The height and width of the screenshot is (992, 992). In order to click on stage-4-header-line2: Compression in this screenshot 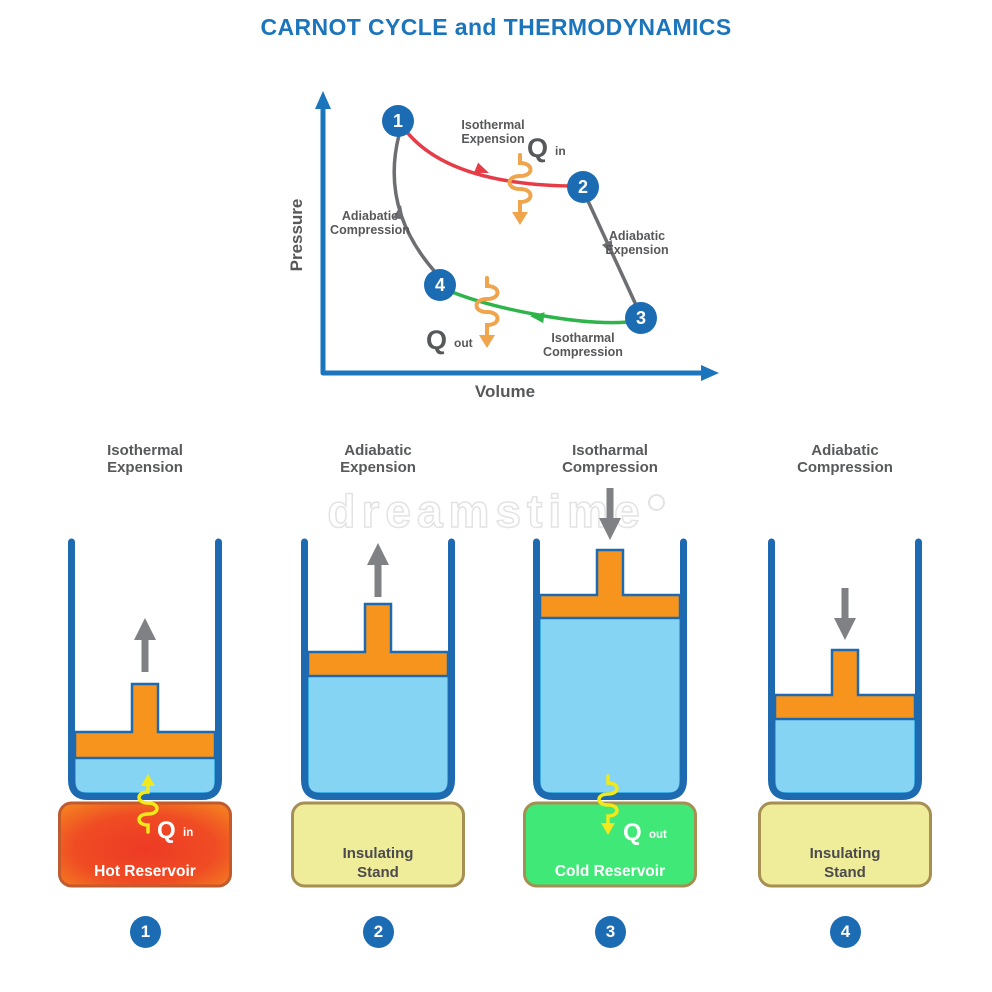, I will do `click(845, 467)`.